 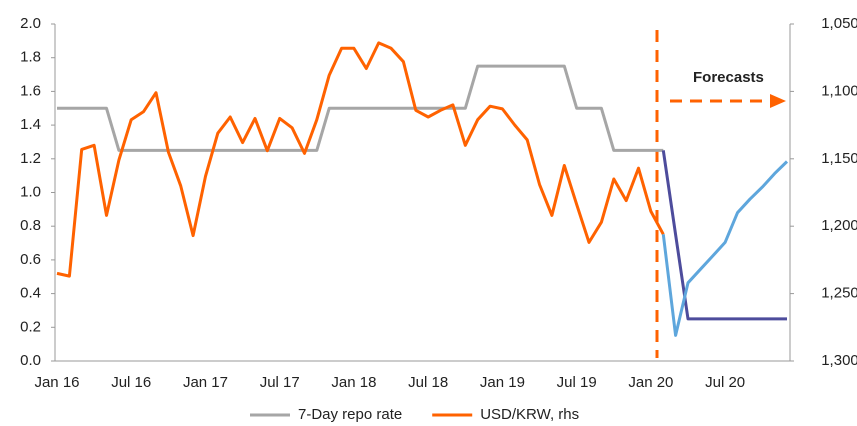 I want to click on y2-tick-label: 1,300, so click(x=839, y=360).